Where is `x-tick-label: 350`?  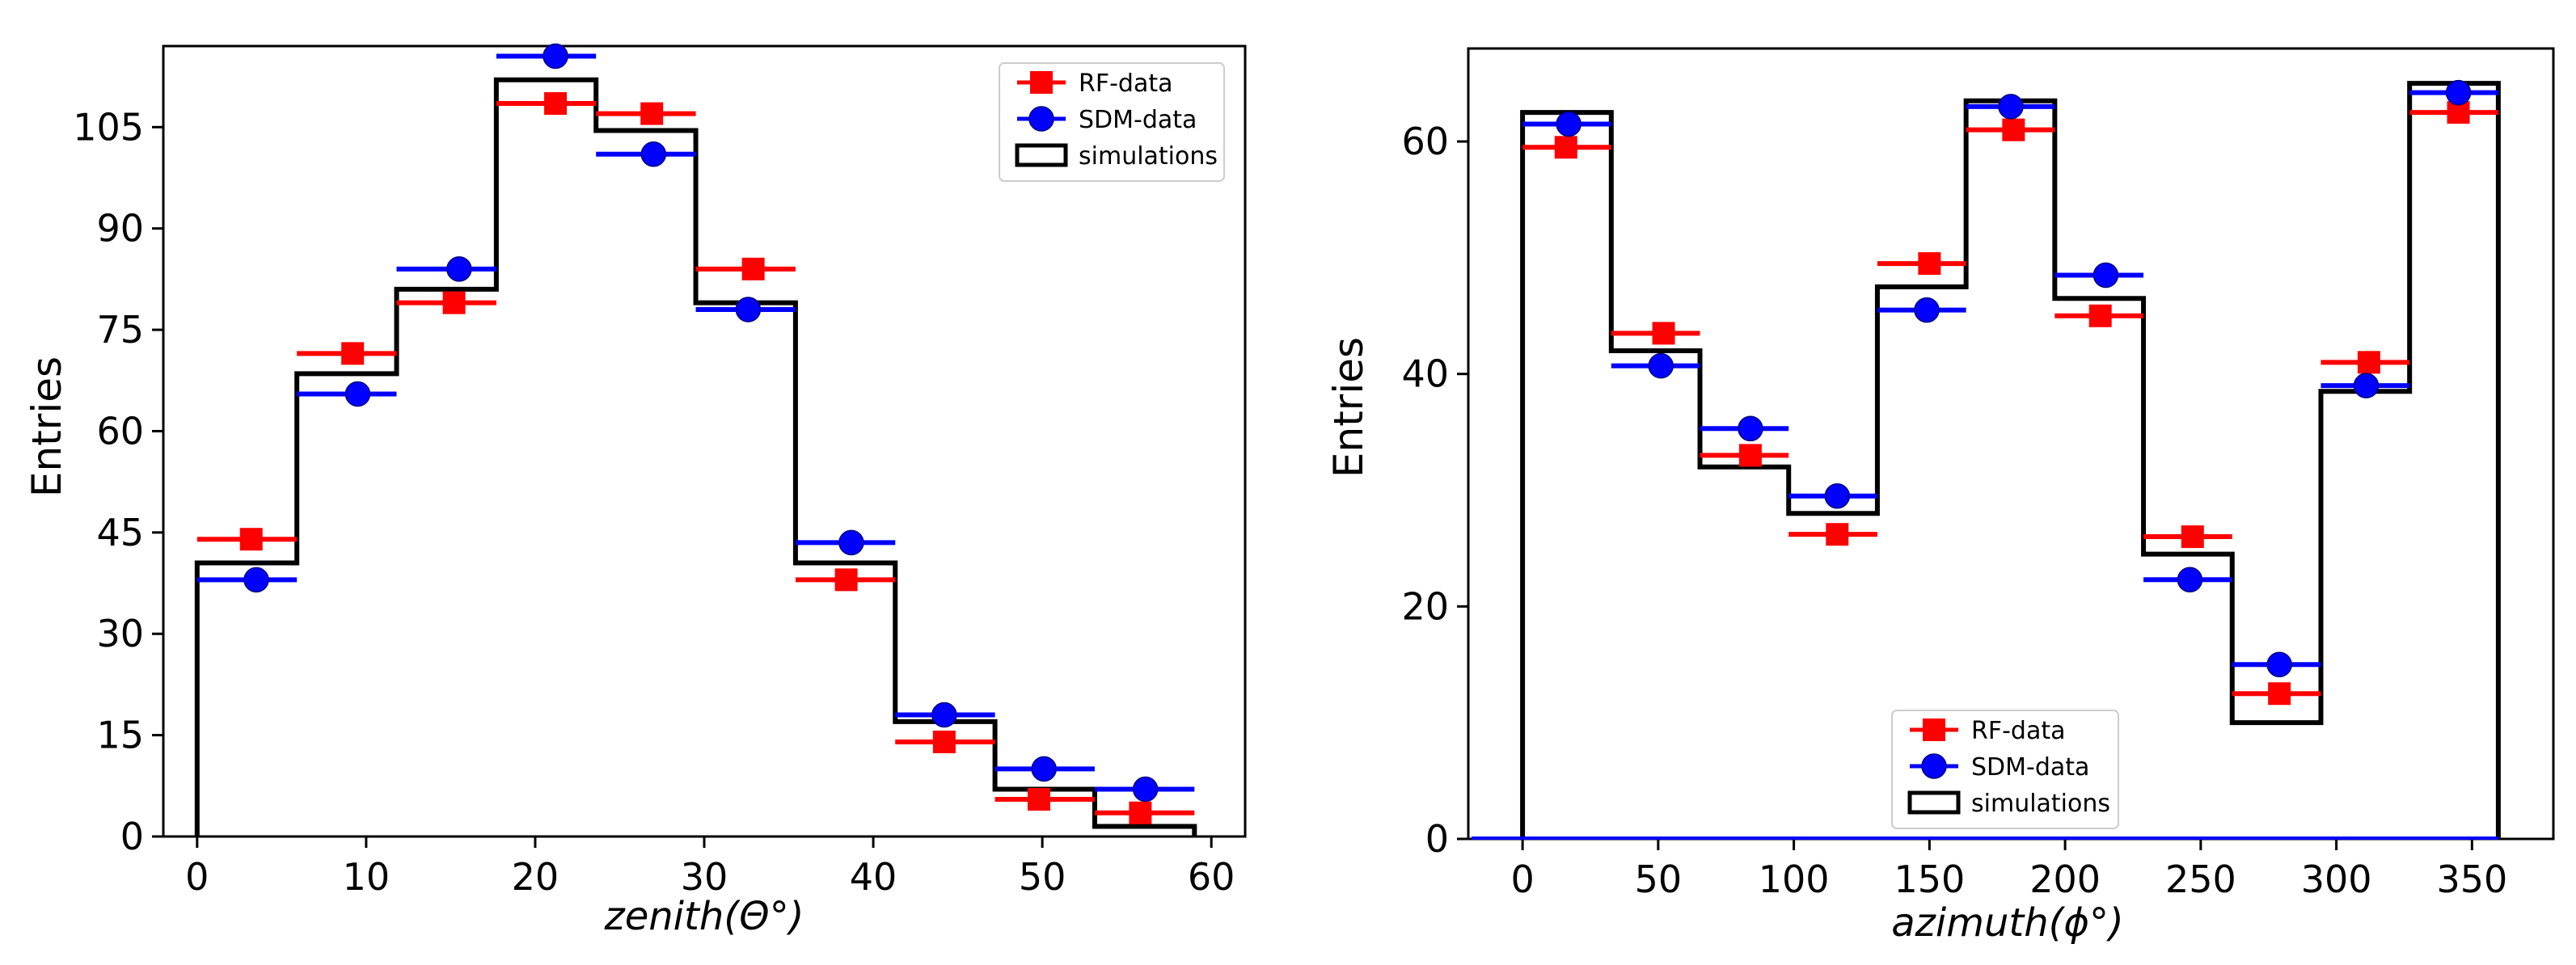
x-tick-label: 350 is located at coordinates (2471, 879).